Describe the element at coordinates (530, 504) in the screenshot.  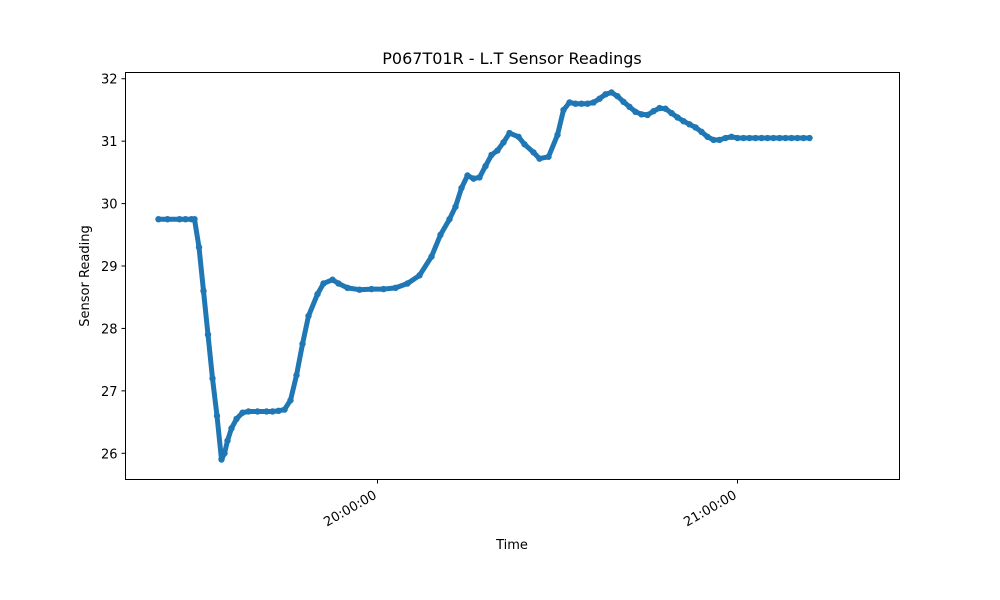
I see `x-axis: 20:00:00 21:00:00` at that location.